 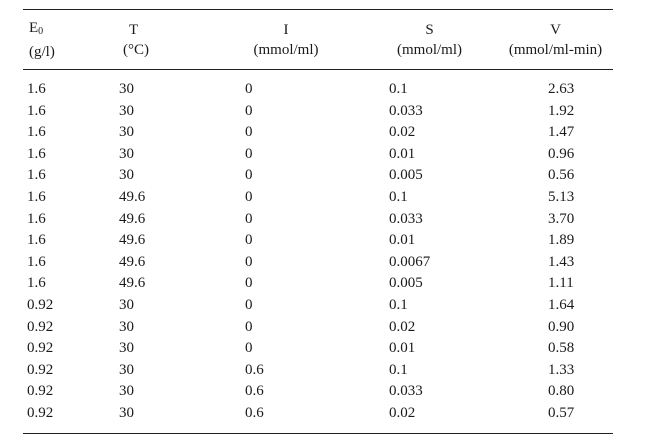 I want to click on cell-v: 0.56, so click(x=561, y=175).